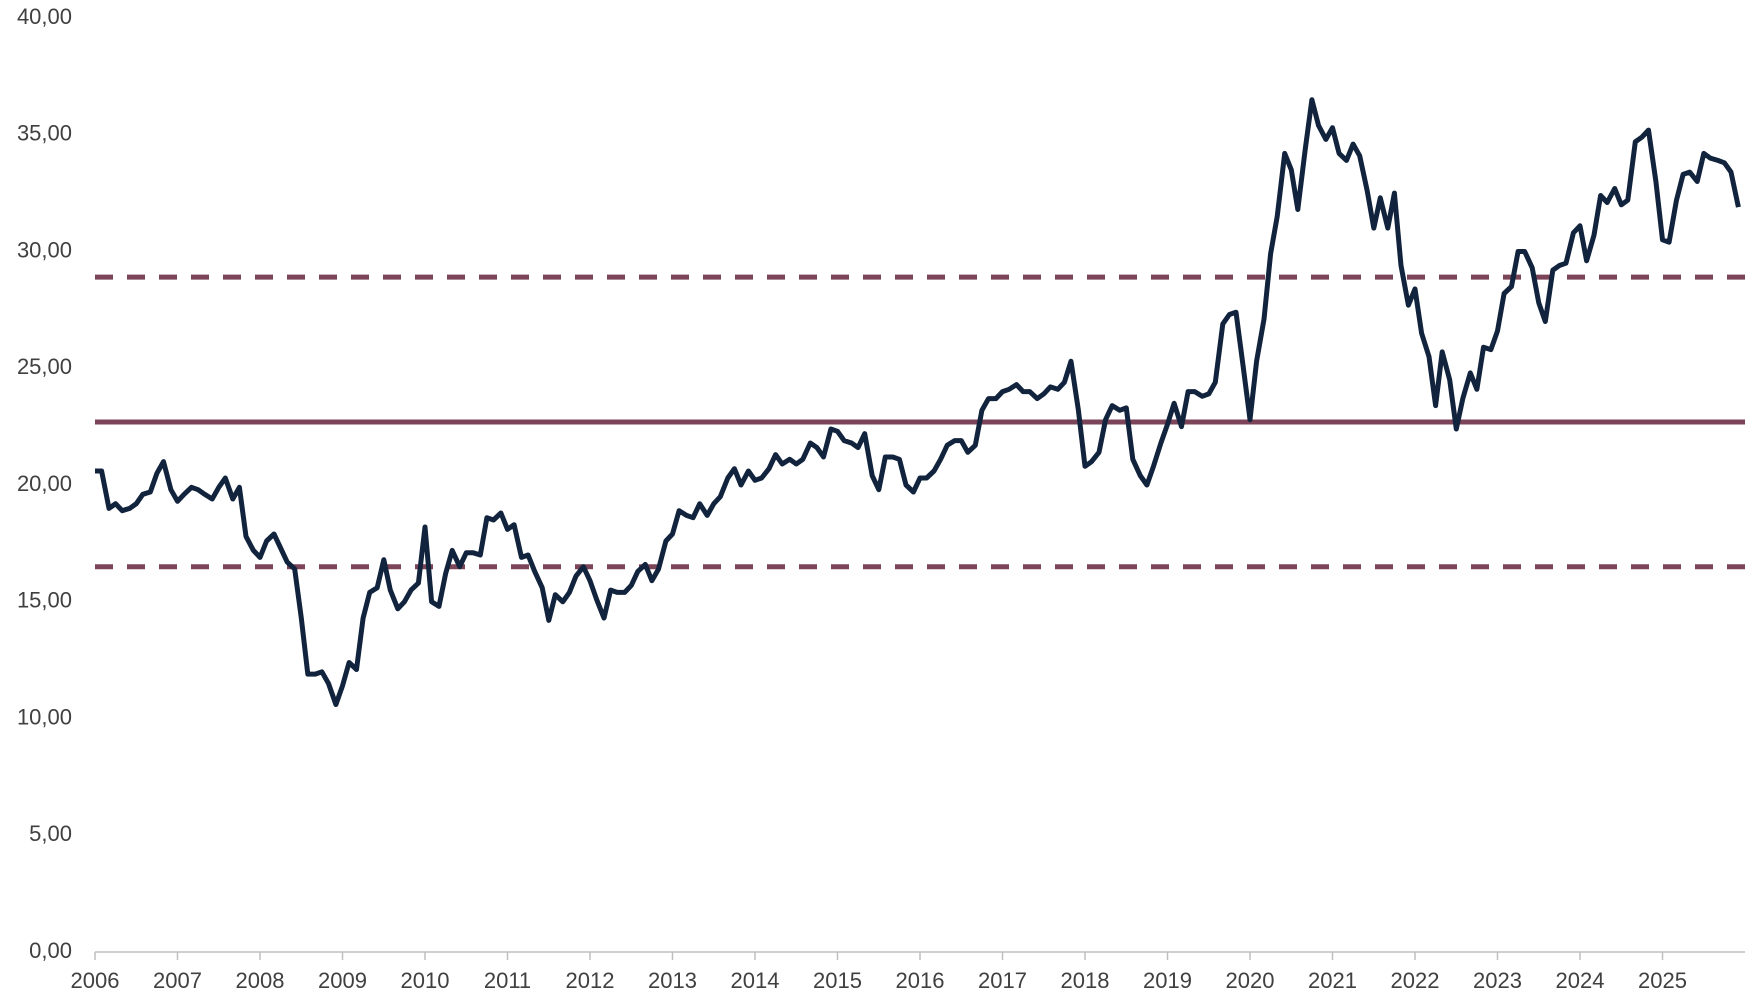 This screenshot has height=999, width=1750. I want to click on x-tick-label: 2017, so click(1002, 980).